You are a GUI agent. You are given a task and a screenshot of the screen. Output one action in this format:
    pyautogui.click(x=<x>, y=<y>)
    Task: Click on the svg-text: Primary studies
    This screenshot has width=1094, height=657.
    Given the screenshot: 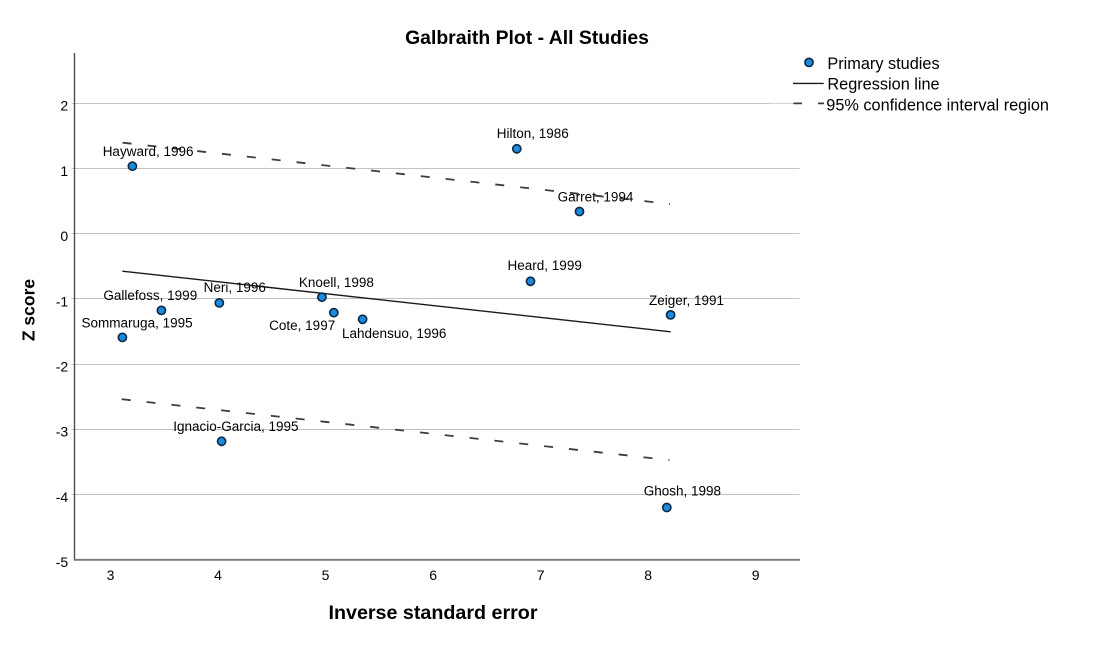 What is the action you would take?
    pyautogui.click(x=883, y=64)
    